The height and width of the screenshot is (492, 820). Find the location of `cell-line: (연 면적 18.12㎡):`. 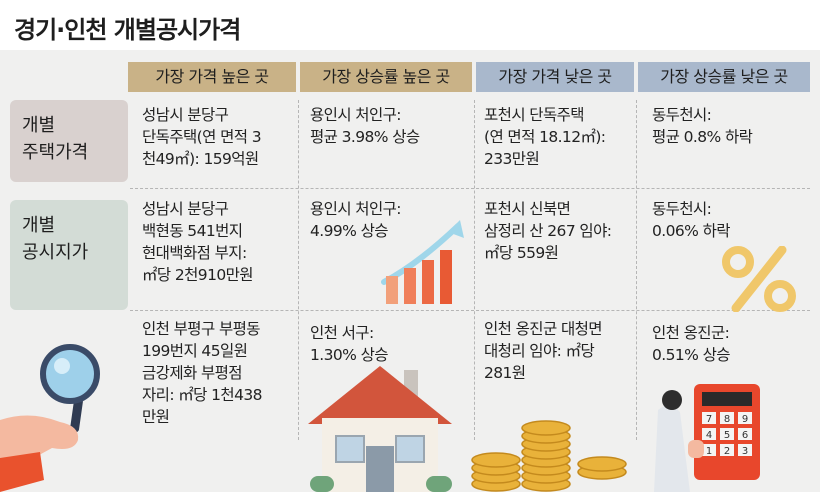

cell-line: (연 면적 18.12㎡): is located at coordinates (545, 137).